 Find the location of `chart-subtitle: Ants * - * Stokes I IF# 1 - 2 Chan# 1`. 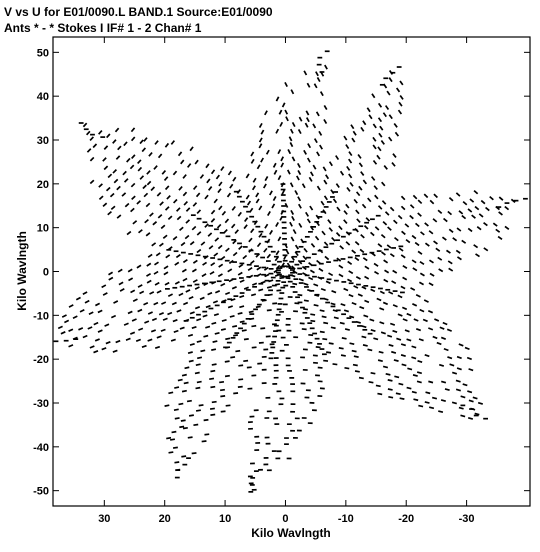

chart-subtitle: Ants * - * Stokes I IF# 1 - 2 Chan# 1 is located at coordinates (103, 28).